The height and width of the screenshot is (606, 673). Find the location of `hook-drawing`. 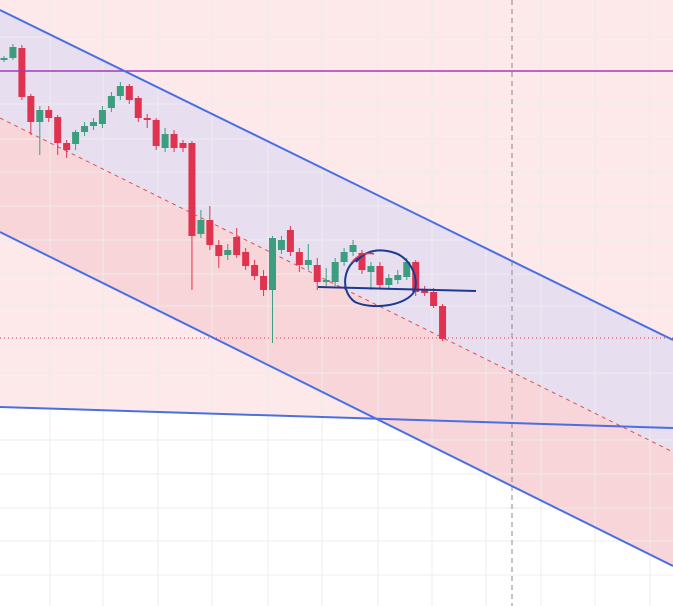

hook-drawing is located at coordinates (363, 257).